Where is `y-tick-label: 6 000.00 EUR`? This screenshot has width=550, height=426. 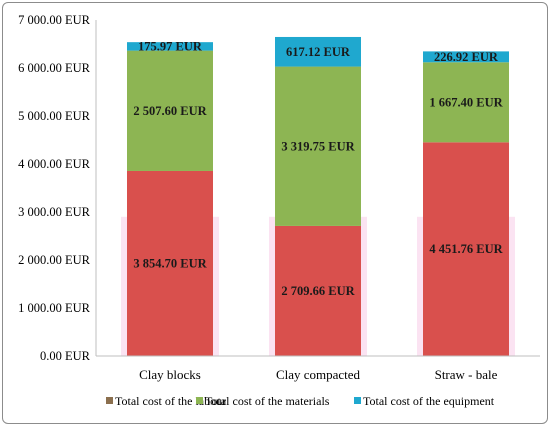
y-tick-label: 6 000.00 EUR is located at coordinates (54, 68).